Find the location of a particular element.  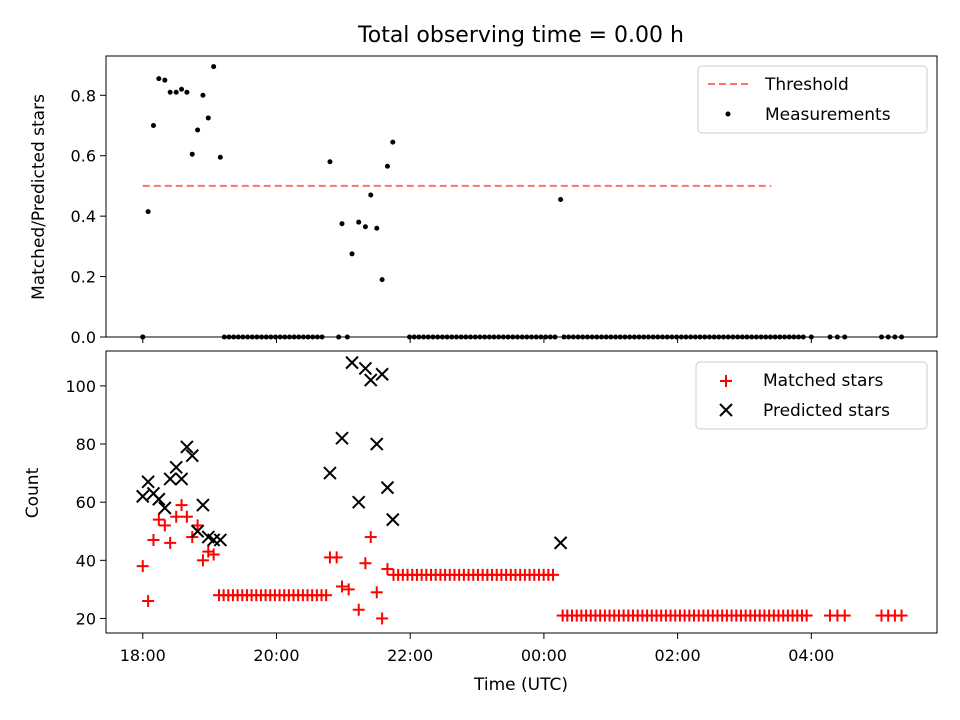

top-y-axis-label: Matched/Predicted stars is located at coordinates (39, 197).